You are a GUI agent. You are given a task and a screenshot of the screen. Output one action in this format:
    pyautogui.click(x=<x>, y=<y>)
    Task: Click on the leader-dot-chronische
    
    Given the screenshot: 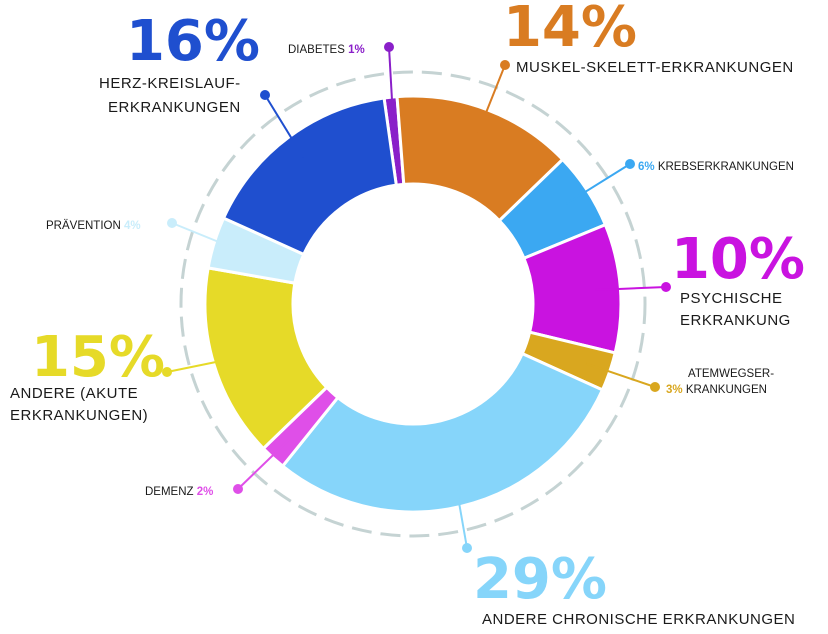 What is the action you would take?
    pyautogui.click(x=467, y=548)
    